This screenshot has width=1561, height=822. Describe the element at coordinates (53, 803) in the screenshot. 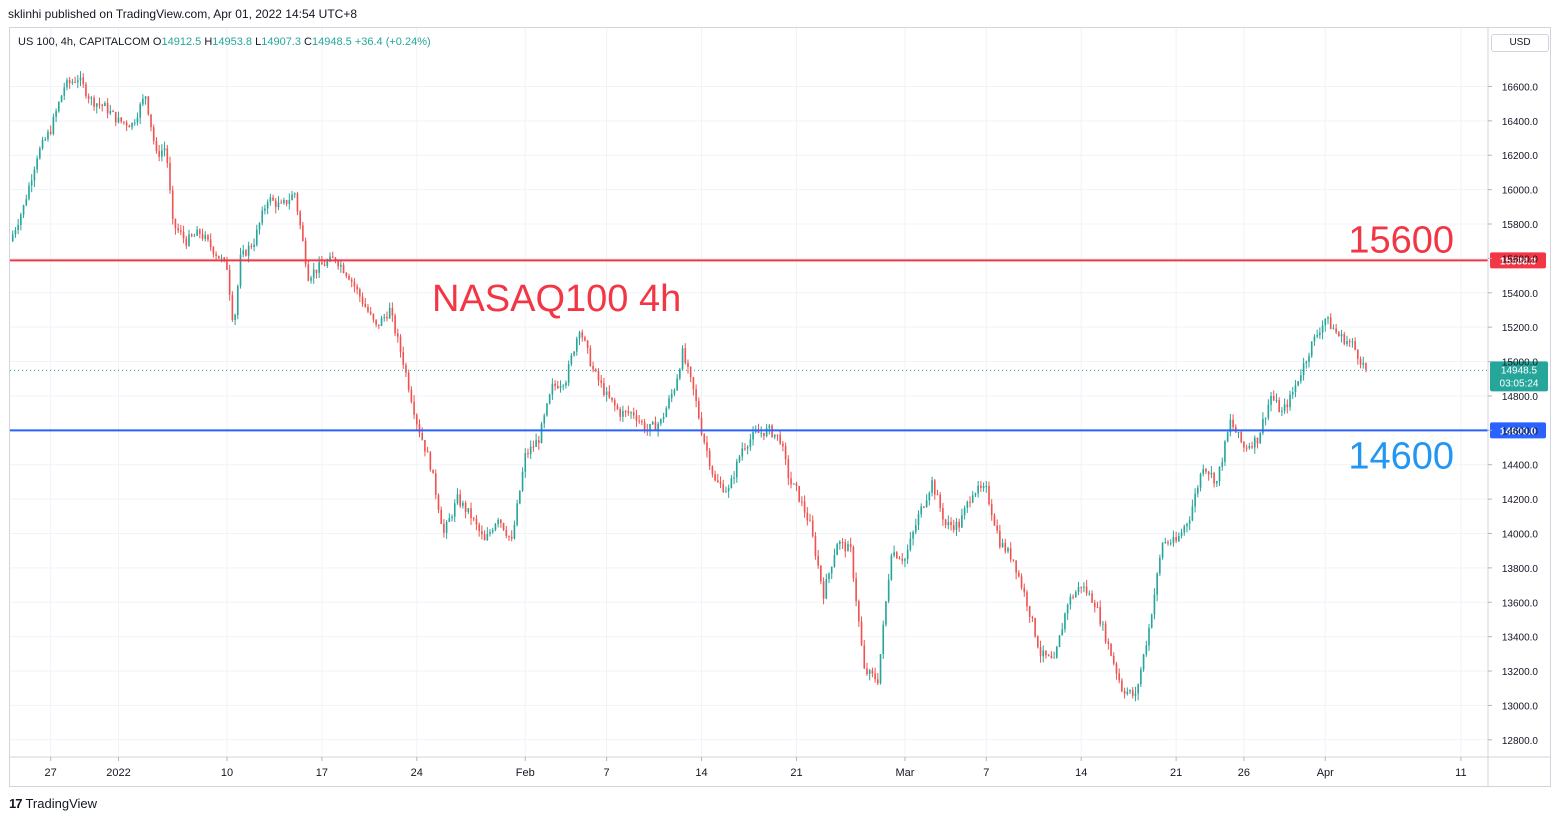

I see `tradingview-footer: 17 TradingView` at that location.